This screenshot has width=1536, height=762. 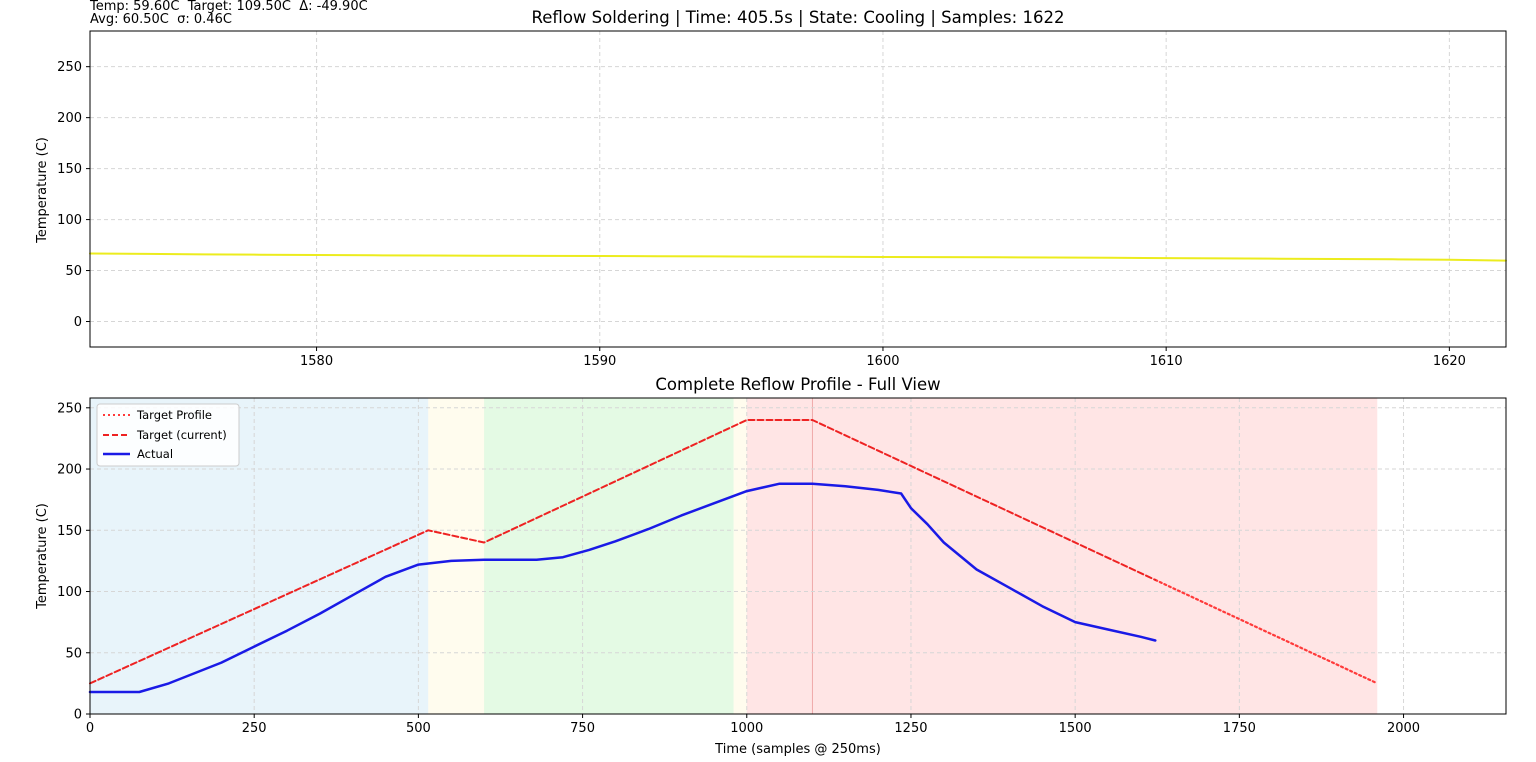 What do you see at coordinates (418, 728) in the screenshot?
I see `x-tick-label: 500` at bounding box center [418, 728].